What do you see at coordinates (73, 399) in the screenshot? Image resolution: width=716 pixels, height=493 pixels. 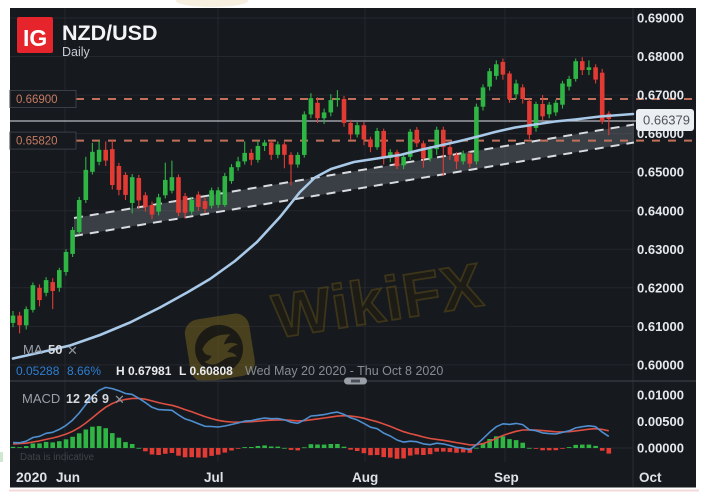 I see `svg-text: 12` at bounding box center [73, 399].